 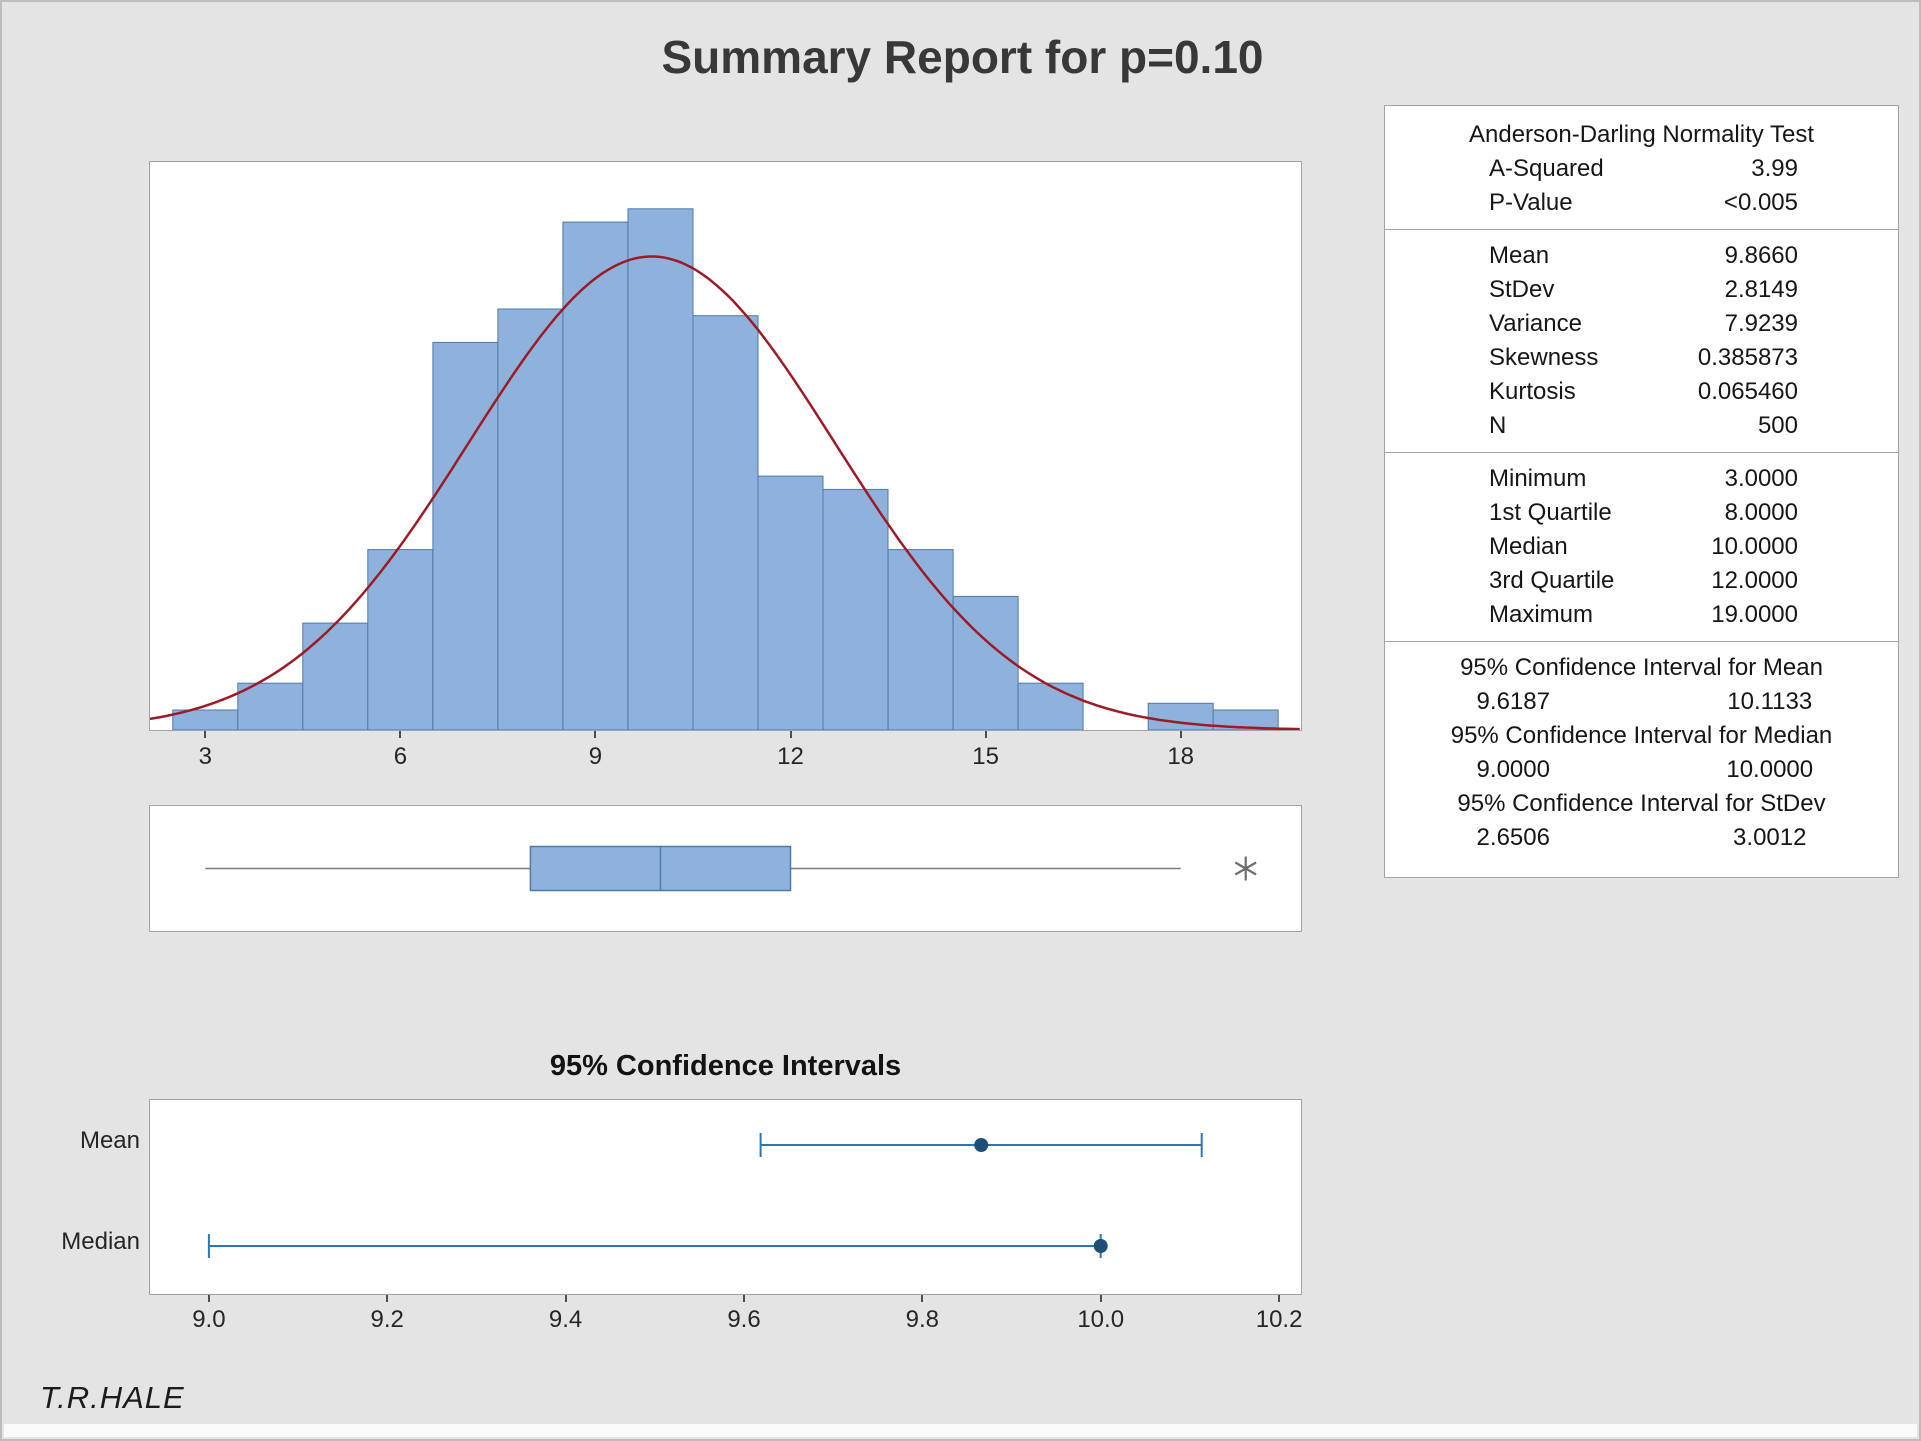 I want to click on boxplot-chart, so click(x=725, y=868).